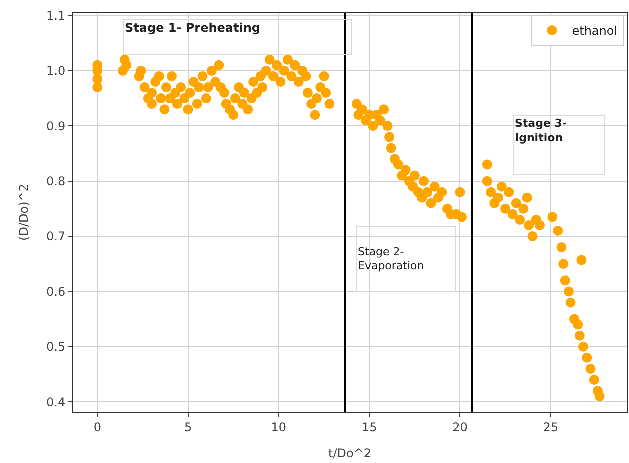  I want to click on x-tick-label: 25, so click(550, 427).